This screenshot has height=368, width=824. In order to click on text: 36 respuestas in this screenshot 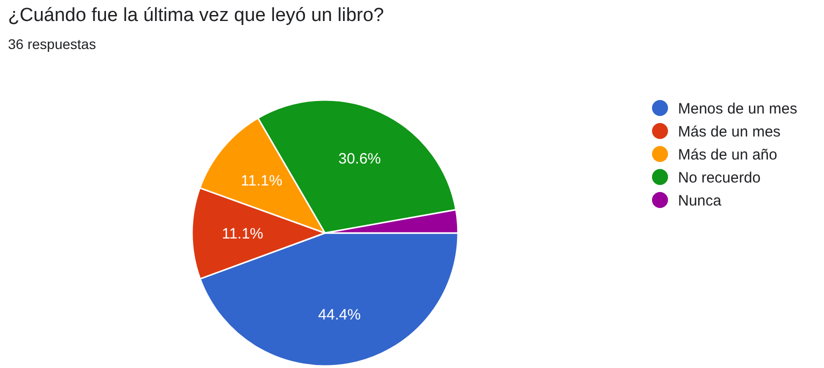, I will do `click(52, 44)`.